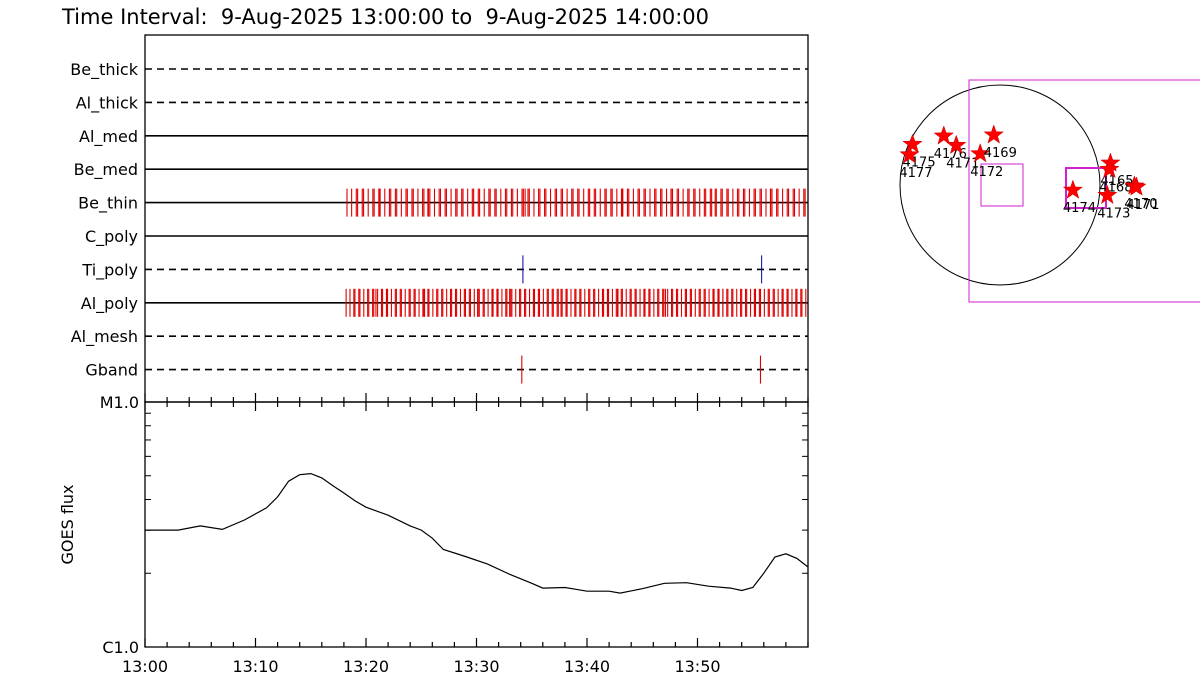  I want to click on active-region-label: 4172, so click(986, 172).